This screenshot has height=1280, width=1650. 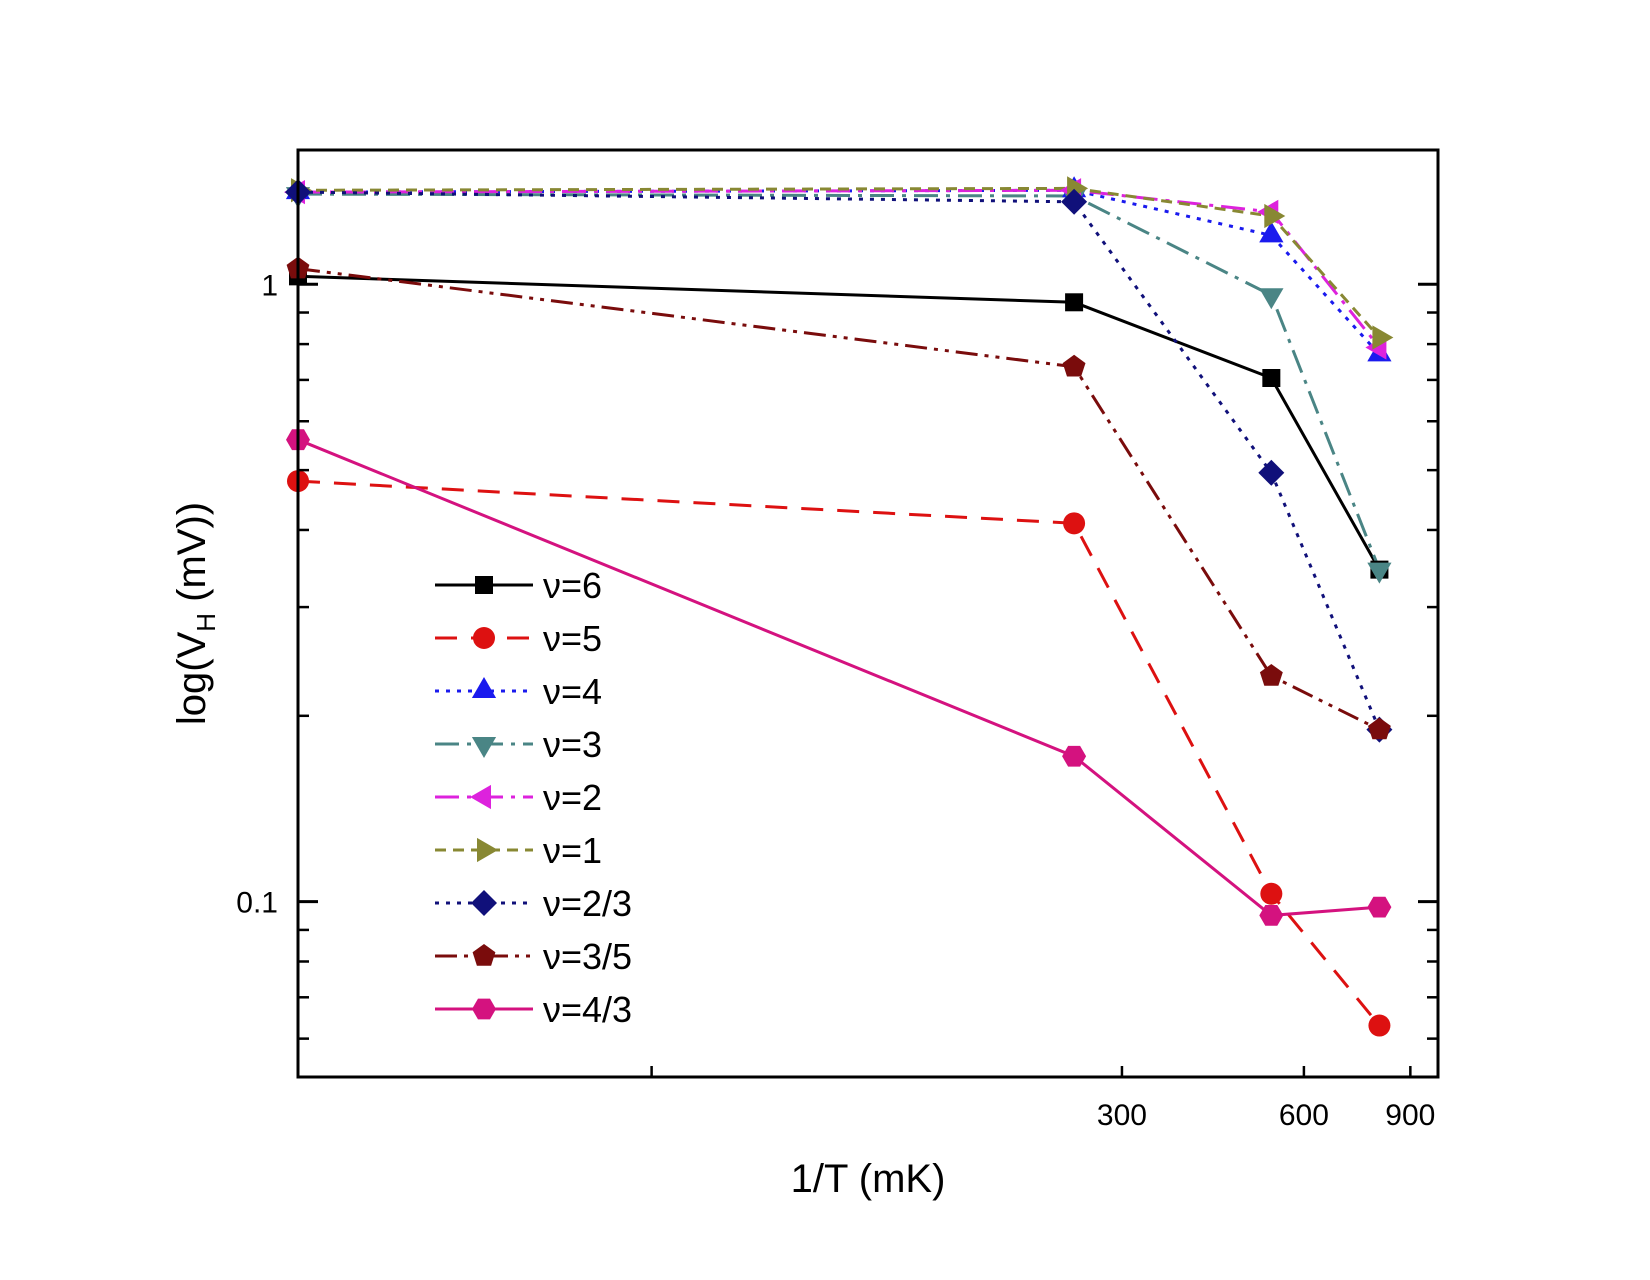 I want to click on legend-label-8: ν=3/5, so click(x=587, y=956).